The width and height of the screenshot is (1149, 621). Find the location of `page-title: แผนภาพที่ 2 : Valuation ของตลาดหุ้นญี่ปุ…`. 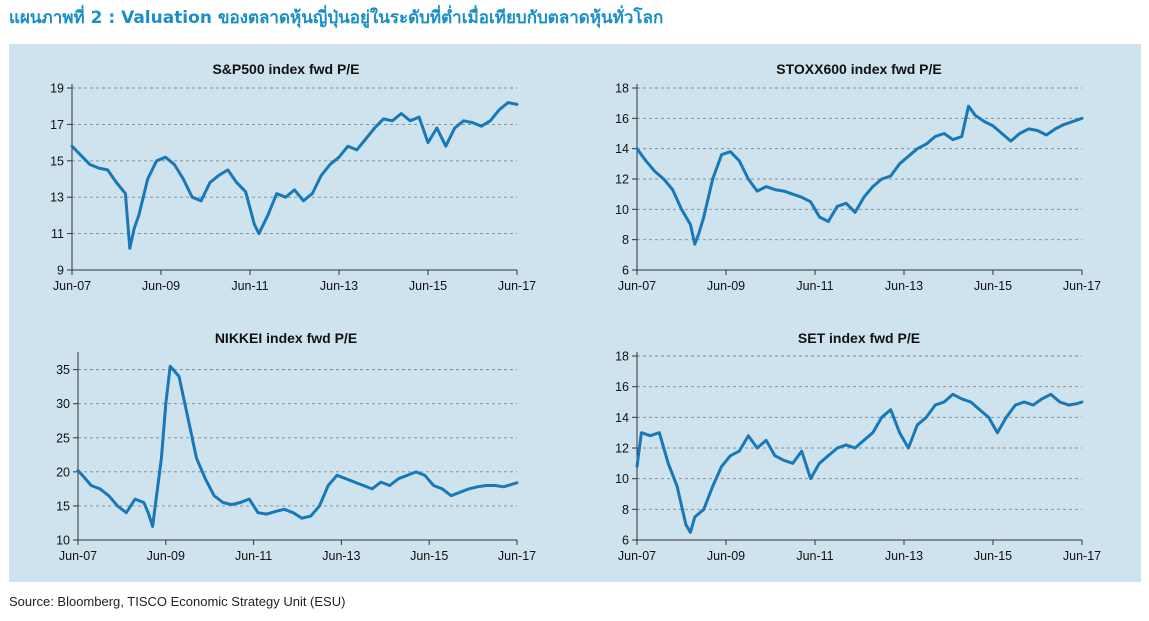

page-title: แผนภาพที่ 2 : Valuation ของตลาดหุ้นญี่ปุ… is located at coordinates (336, 18).